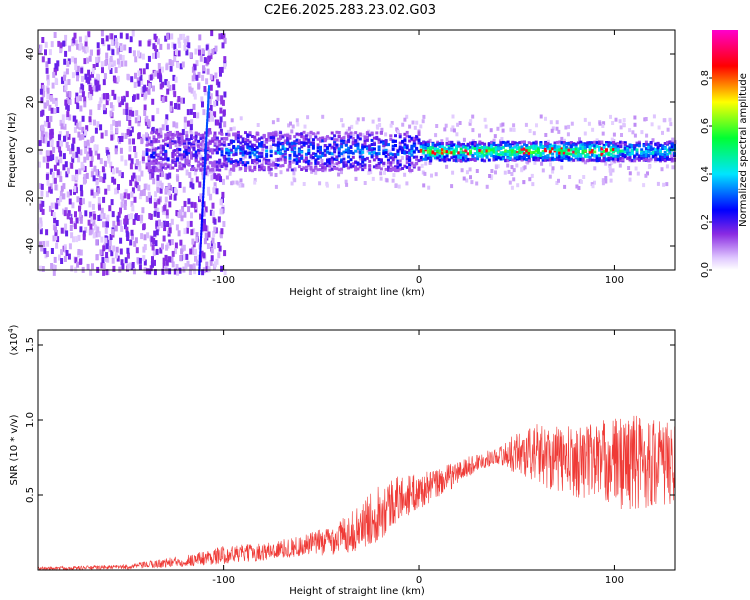 The width and height of the screenshot is (750, 600). What do you see at coordinates (203, 192) in the screenshot?
I see `spectrogram-chirp-cell` at bounding box center [203, 192].